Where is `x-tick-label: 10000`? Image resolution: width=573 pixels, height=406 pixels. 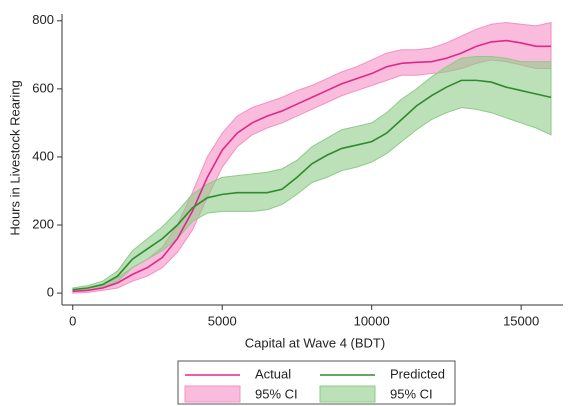
x-tick-label: 10000 is located at coordinates (372, 320).